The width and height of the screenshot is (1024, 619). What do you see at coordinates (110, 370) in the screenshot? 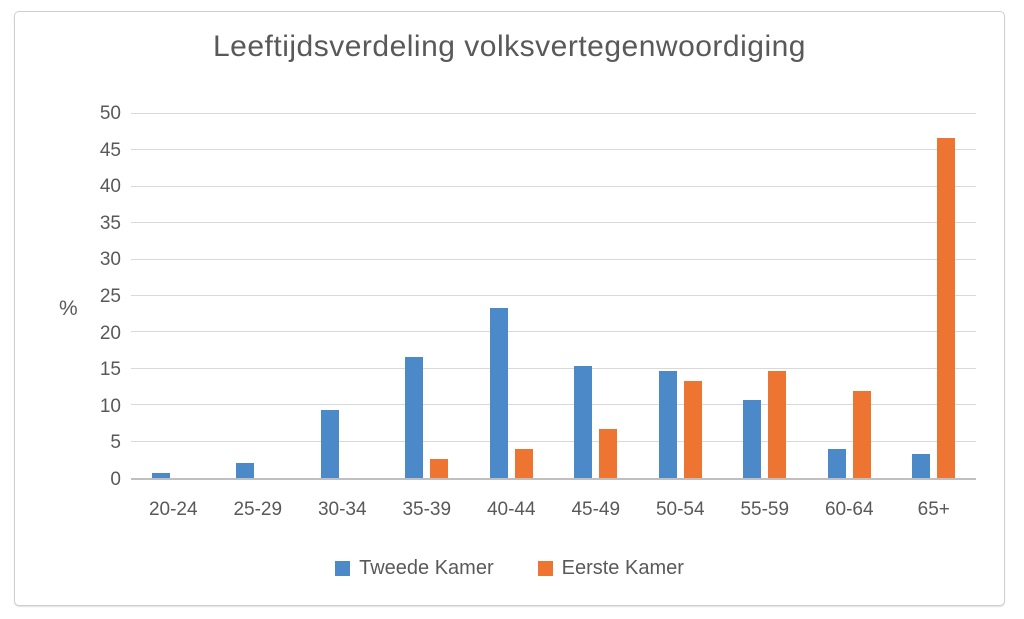
I see `y-tick-label: 15` at bounding box center [110, 370].